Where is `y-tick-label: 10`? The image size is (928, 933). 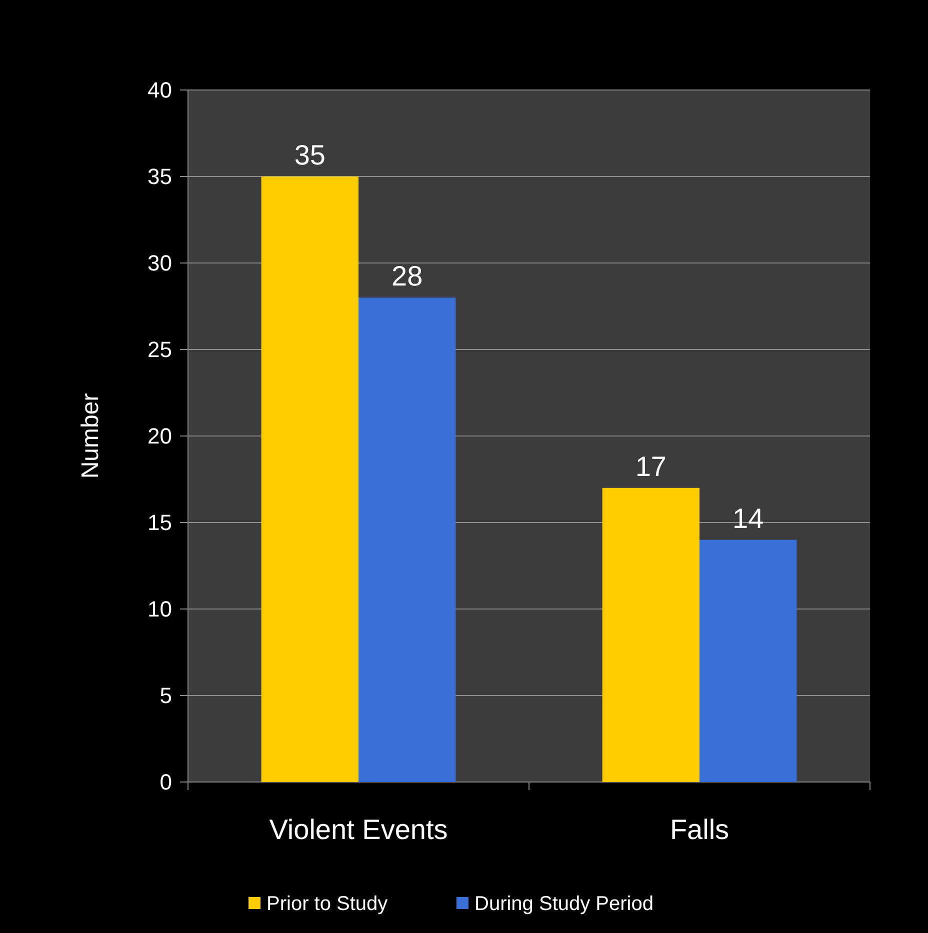 y-tick-label: 10 is located at coordinates (160, 609).